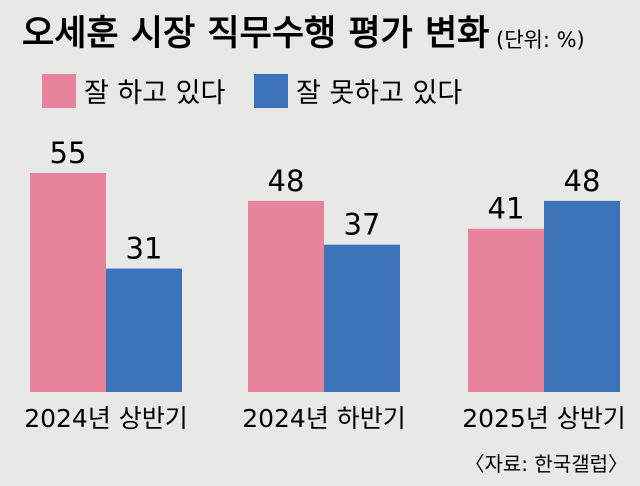  I want to click on category-label-0: 2024년 상반기, so click(106, 418).